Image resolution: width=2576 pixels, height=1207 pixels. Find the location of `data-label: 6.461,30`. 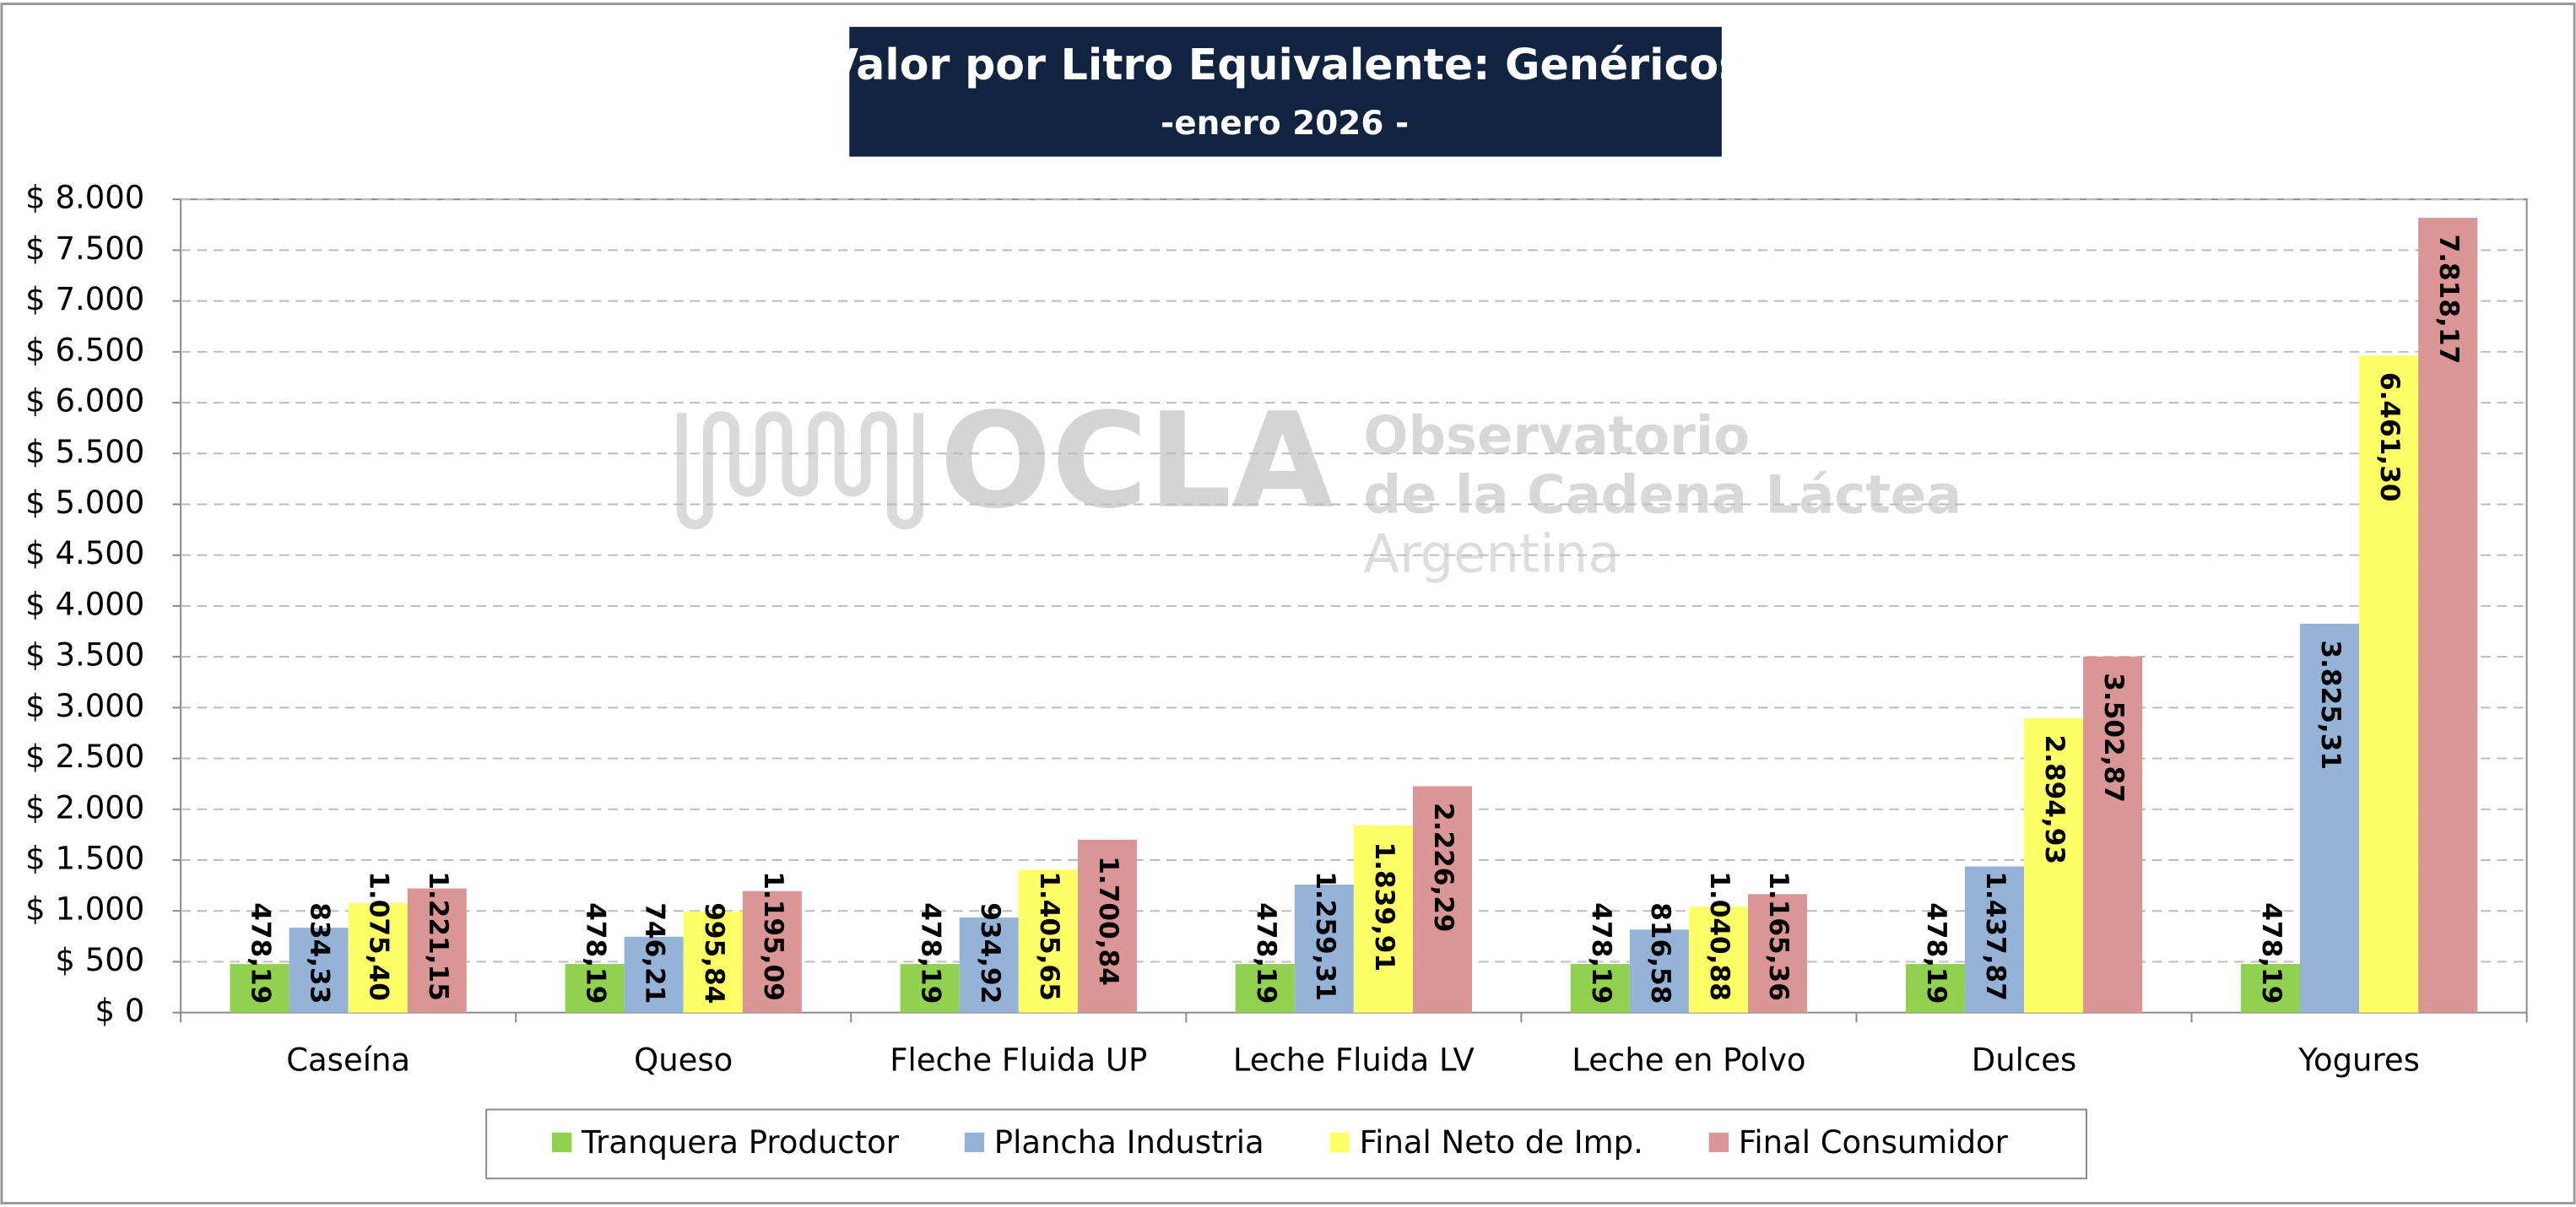

data-label: 6.461,30 is located at coordinates (2389, 437).